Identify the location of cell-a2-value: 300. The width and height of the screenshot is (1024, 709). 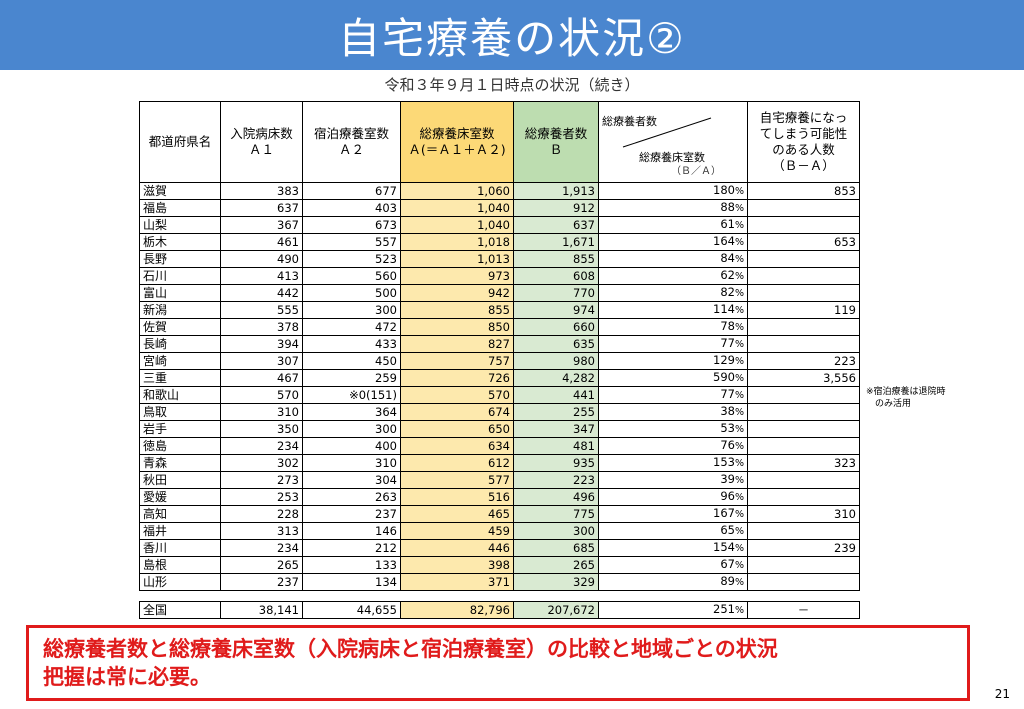
(386, 428).